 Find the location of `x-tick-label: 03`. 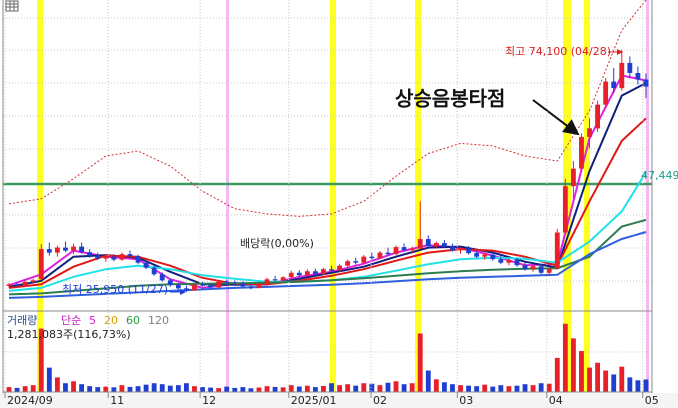

x-tick-label: 03 is located at coordinates (466, 400).